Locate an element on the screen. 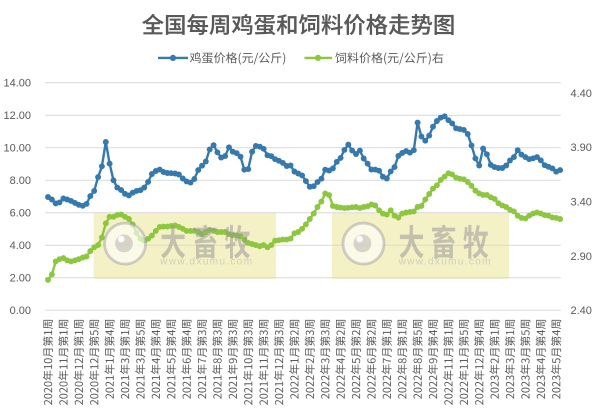 This screenshot has height=415, width=601. svg-text: 3.40 is located at coordinates (581, 203).